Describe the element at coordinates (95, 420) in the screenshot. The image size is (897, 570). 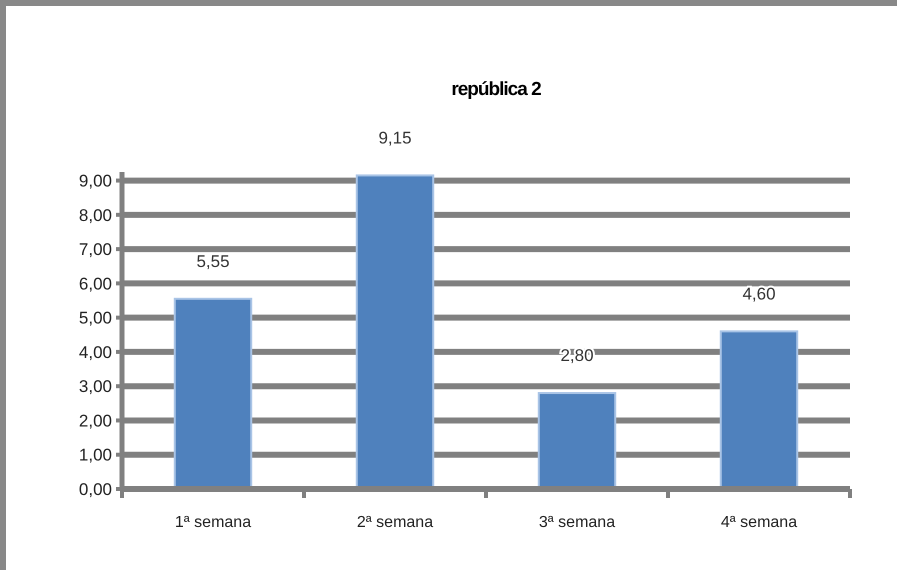
I see `y-tick-label: 2,00` at that location.